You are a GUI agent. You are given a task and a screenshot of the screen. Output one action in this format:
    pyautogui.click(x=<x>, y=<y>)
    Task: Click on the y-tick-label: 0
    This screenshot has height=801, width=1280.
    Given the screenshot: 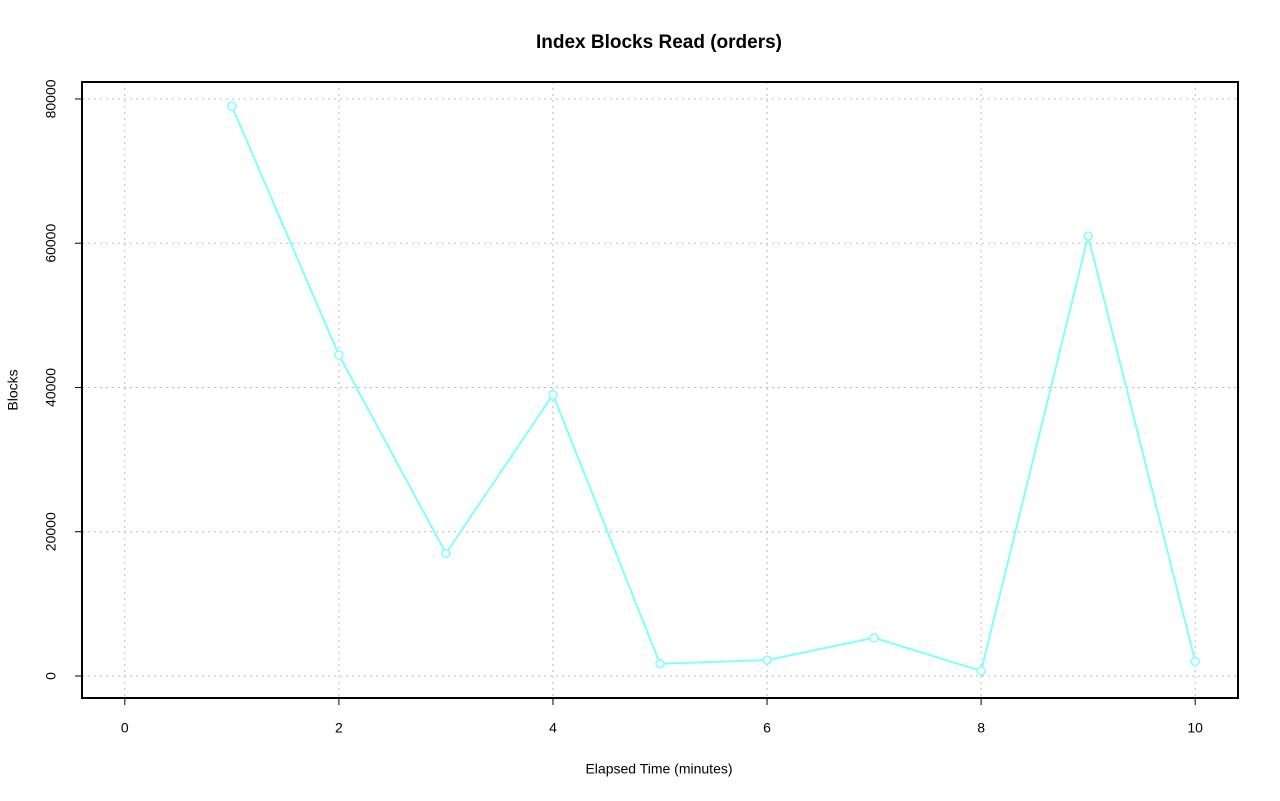 What is the action you would take?
    pyautogui.click(x=51, y=676)
    